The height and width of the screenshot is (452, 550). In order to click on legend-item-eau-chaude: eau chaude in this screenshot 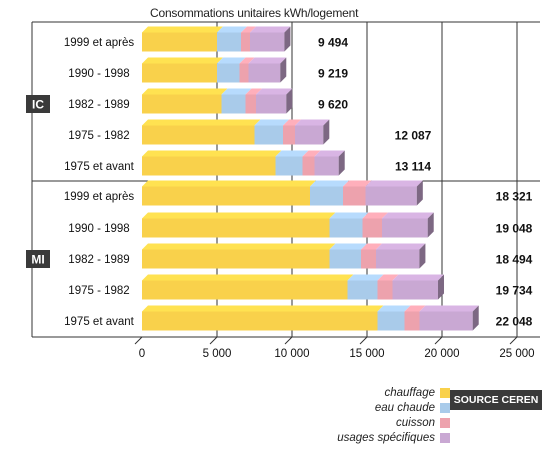, I will do `click(375, 407)`.